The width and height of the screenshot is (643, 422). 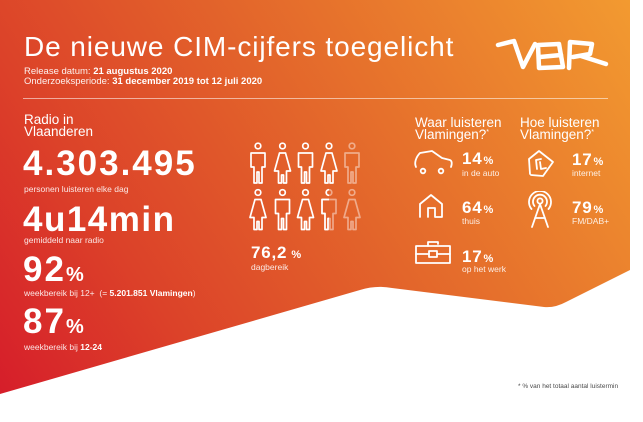 I want to click on research-period: 31 december 2019 tot 12 juli 2020, so click(x=187, y=81).